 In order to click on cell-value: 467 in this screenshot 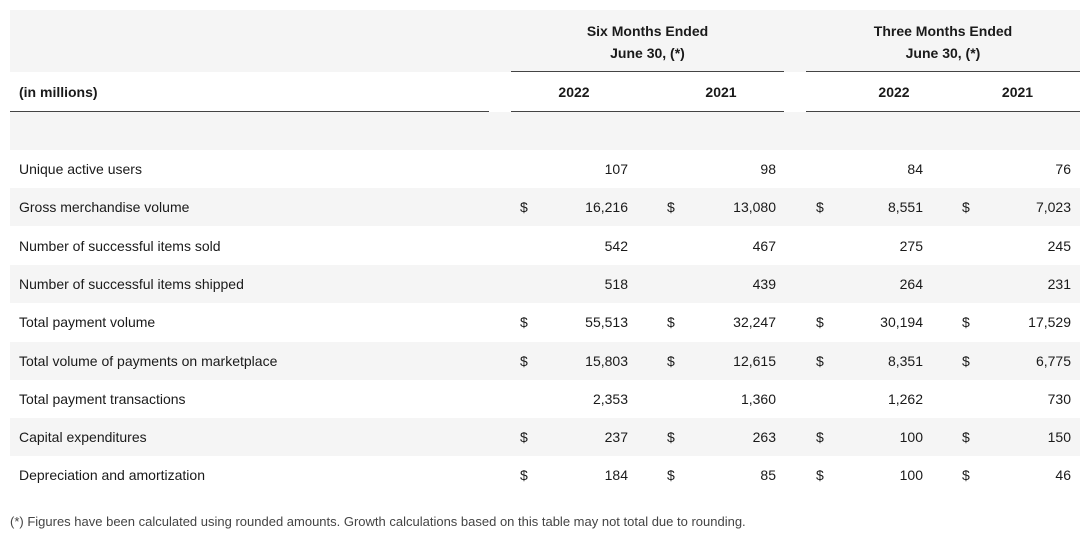, I will do `click(764, 245)`.